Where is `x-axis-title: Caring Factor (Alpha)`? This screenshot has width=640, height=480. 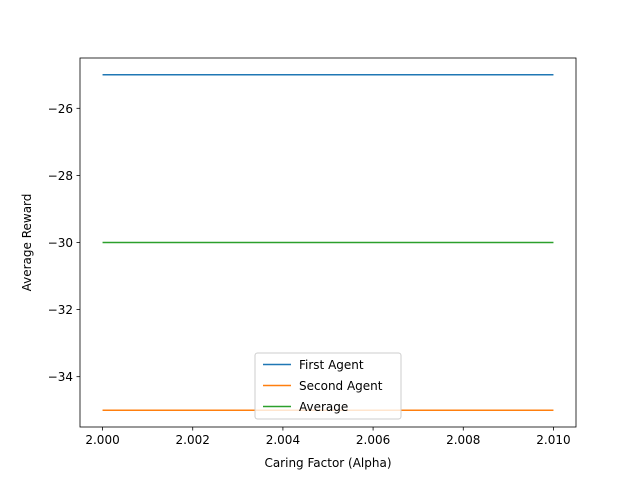 x-axis-title: Caring Factor (Alpha) is located at coordinates (327, 463).